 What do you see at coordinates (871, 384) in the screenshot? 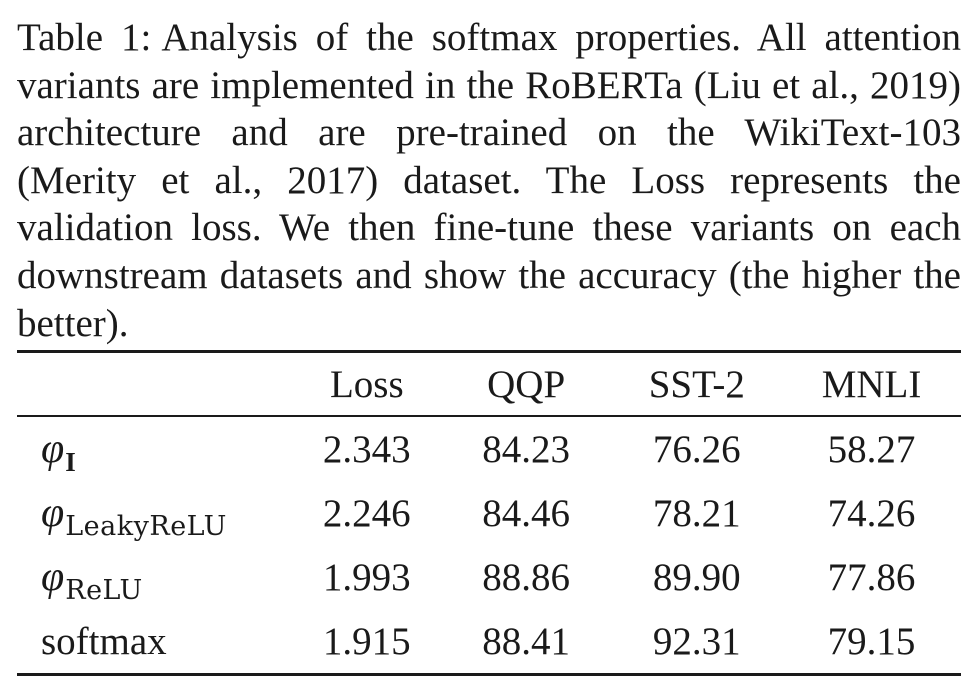
I see `header-cell-mnli: MNLI` at bounding box center [871, 384].